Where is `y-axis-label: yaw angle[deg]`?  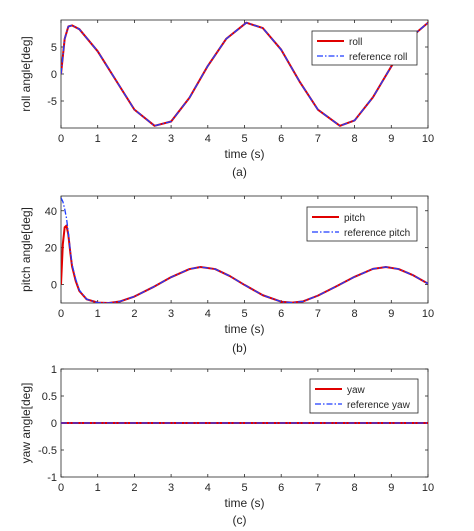
y-axis-label: yaw angle[deg] is located at coordinates (26, 423).